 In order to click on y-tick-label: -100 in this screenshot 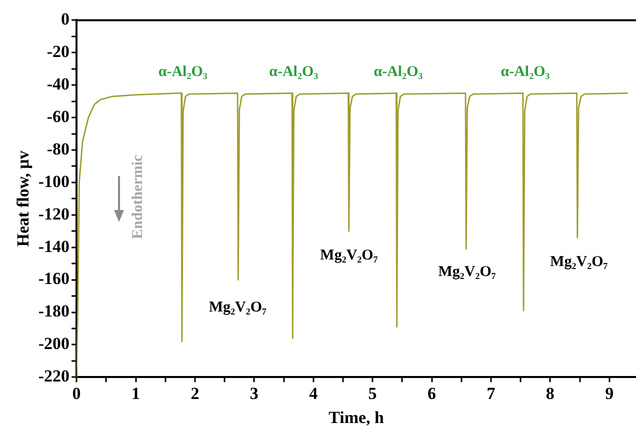, I will do `click(54, 181)`.